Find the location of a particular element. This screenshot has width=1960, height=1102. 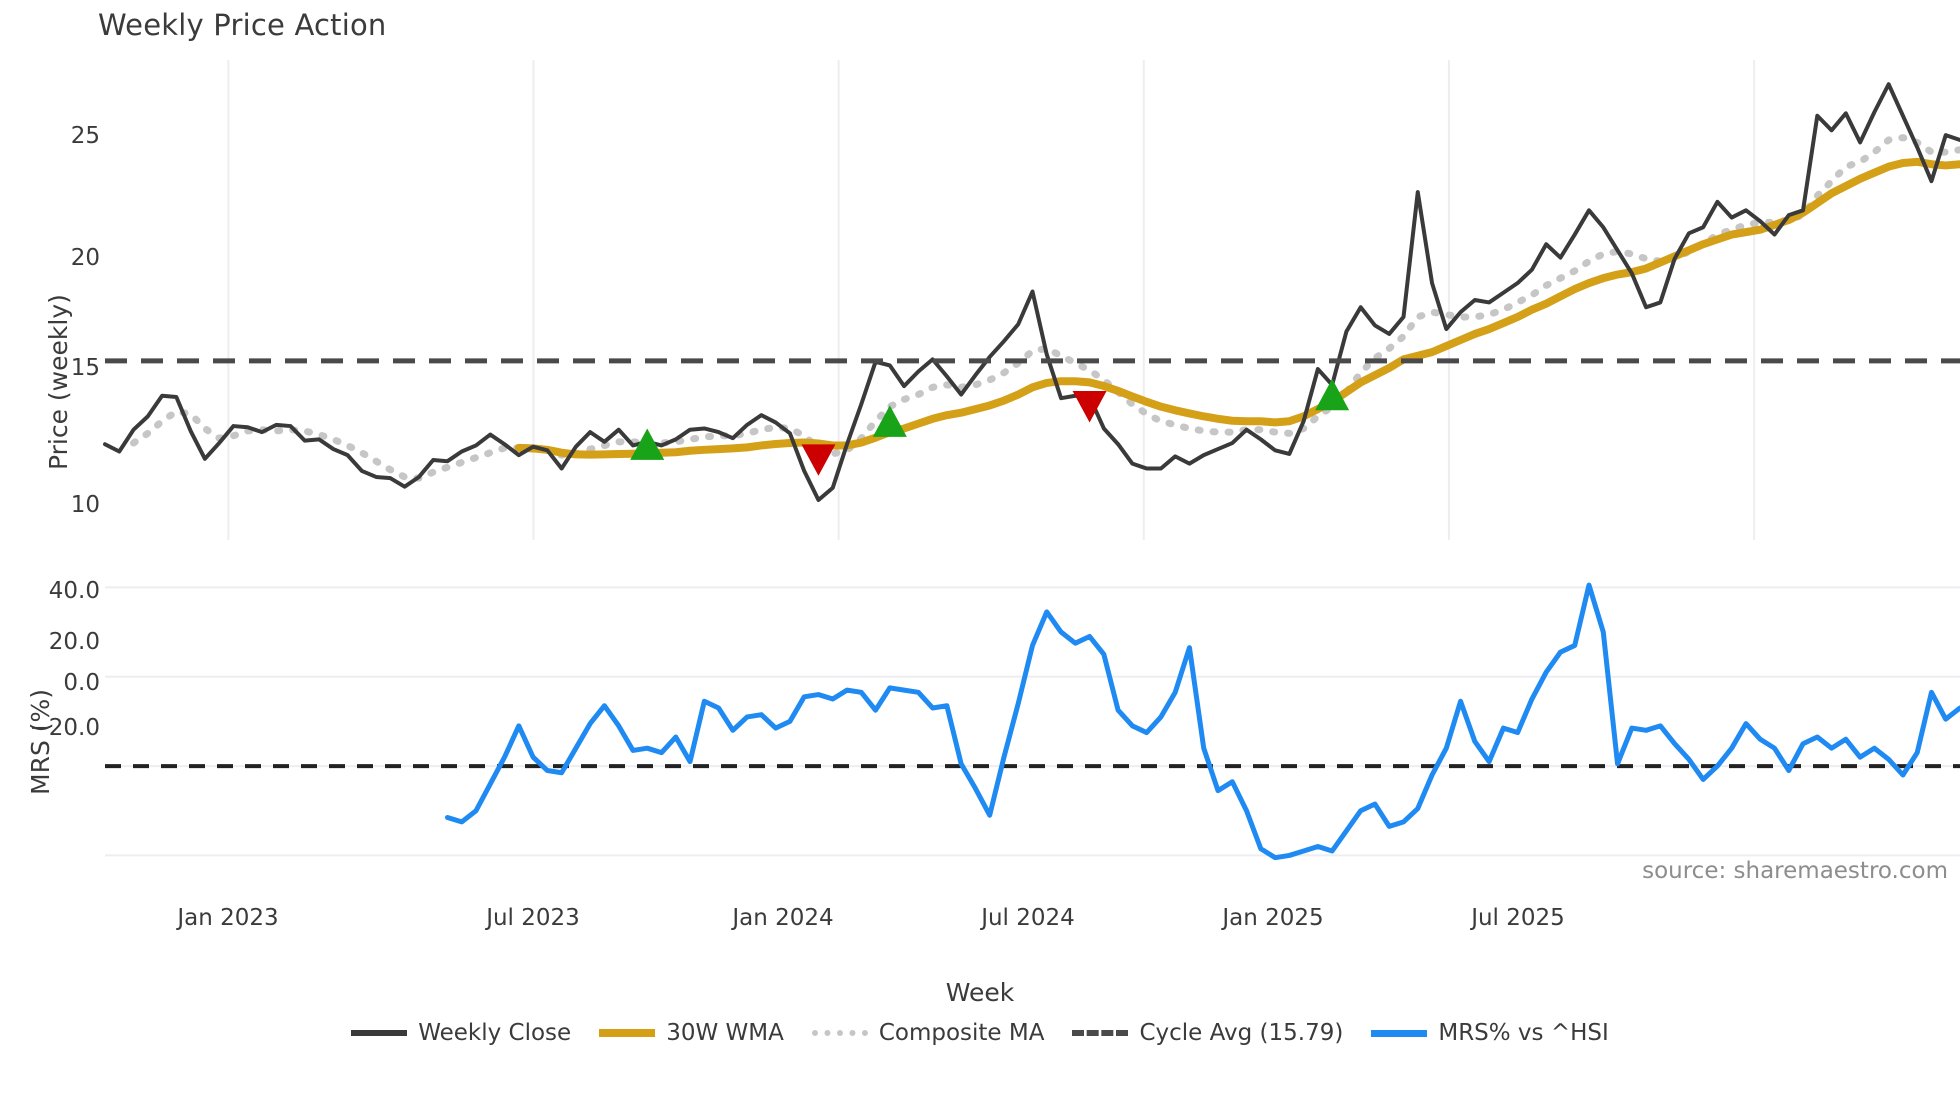

xtick-jul-2025: Jul 2025 is located at coordinates (1518, 918).